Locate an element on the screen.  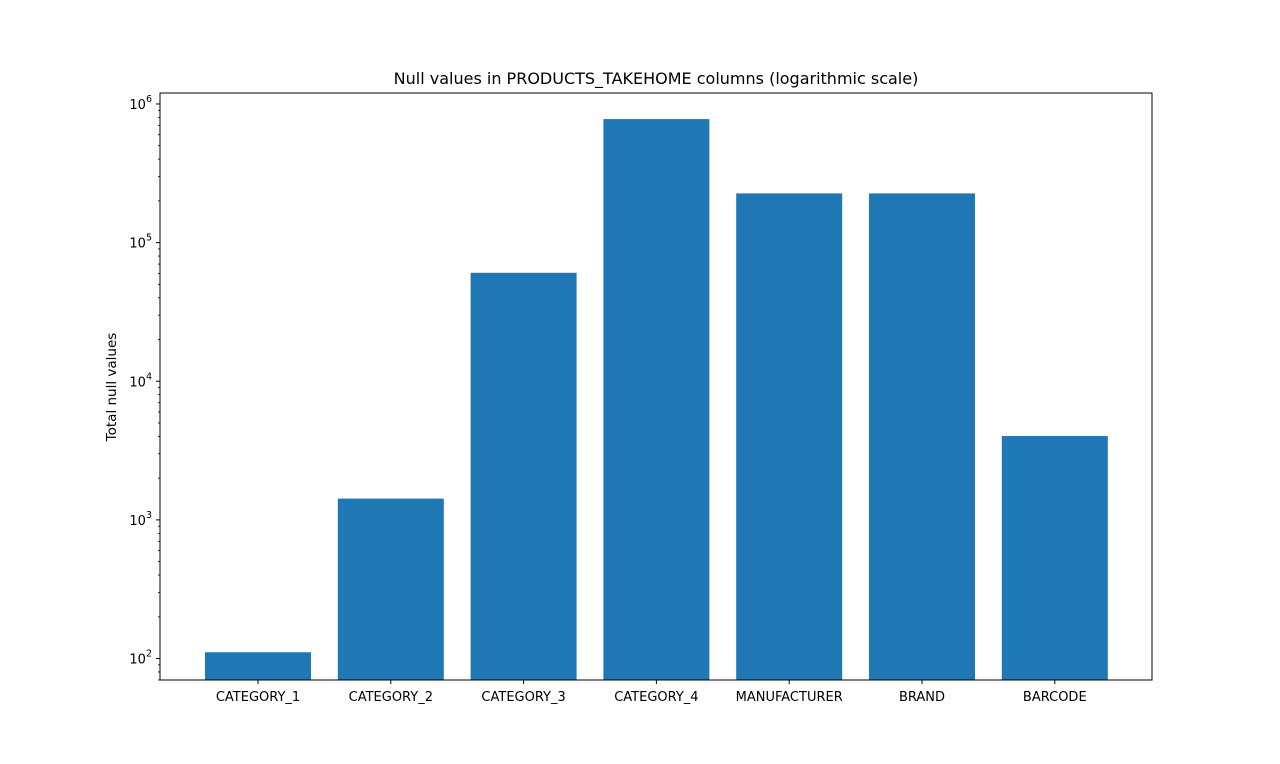
x-tick-label: CATEGORY_2 is located at coordinates (391, 697).